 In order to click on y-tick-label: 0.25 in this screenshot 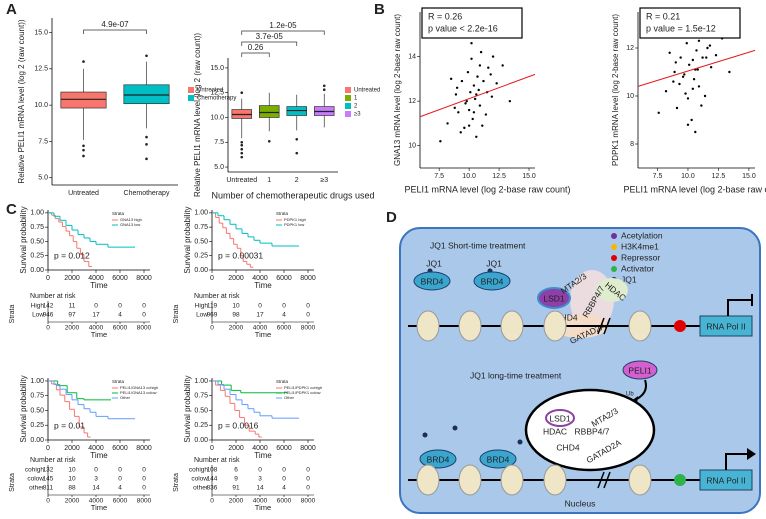, I will do `click(37, 256)`.